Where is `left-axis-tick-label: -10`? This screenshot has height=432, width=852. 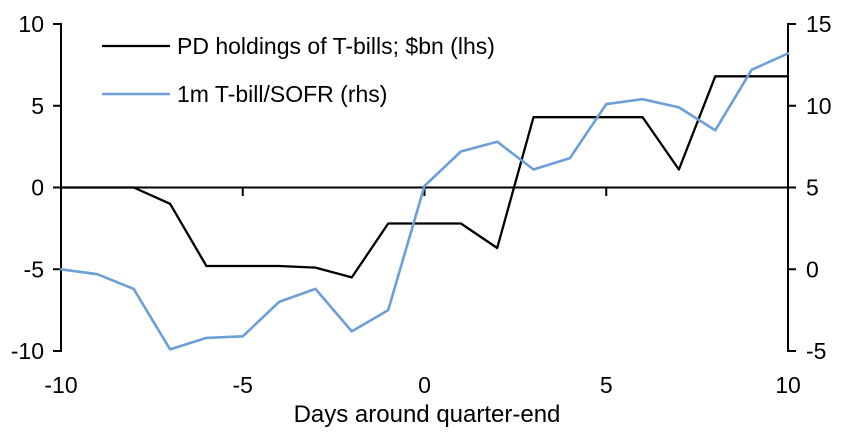 left-axis-tick-label: -10 is located at coordinates (27, 351).